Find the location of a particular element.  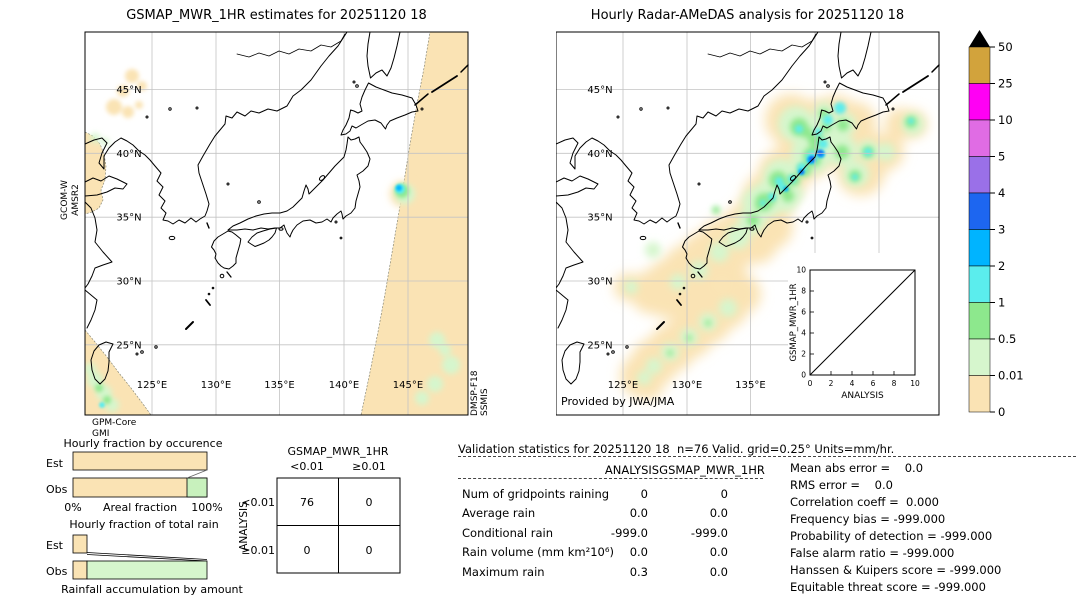

stats-score-line: Probability of detection = -999.000 is located at coordinates (891, 536).